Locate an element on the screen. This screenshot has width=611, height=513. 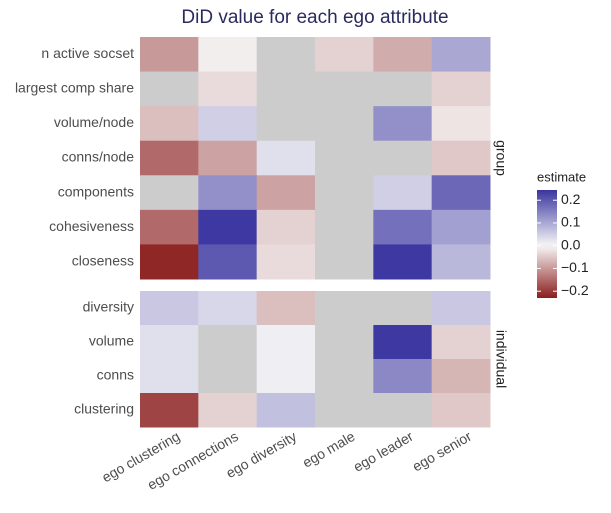
y-tick-label: diversity is located at coordinates (108, 307).